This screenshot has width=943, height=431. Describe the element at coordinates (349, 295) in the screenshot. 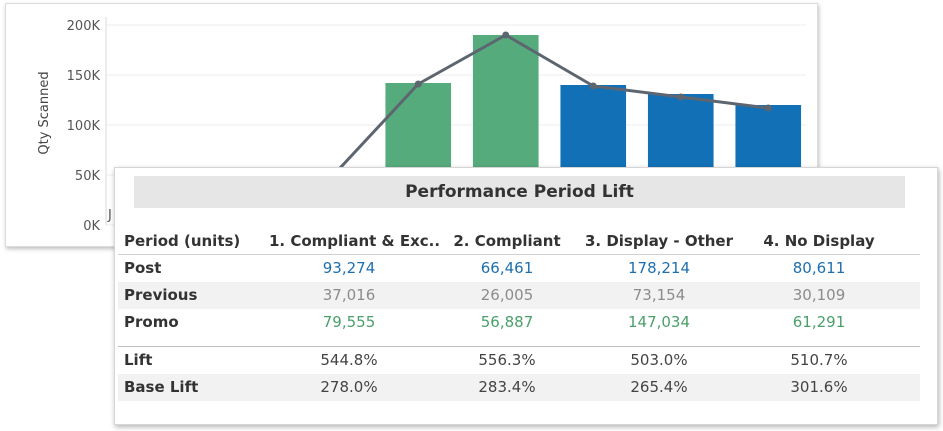

I see `table-cell: 37,016` at that location.